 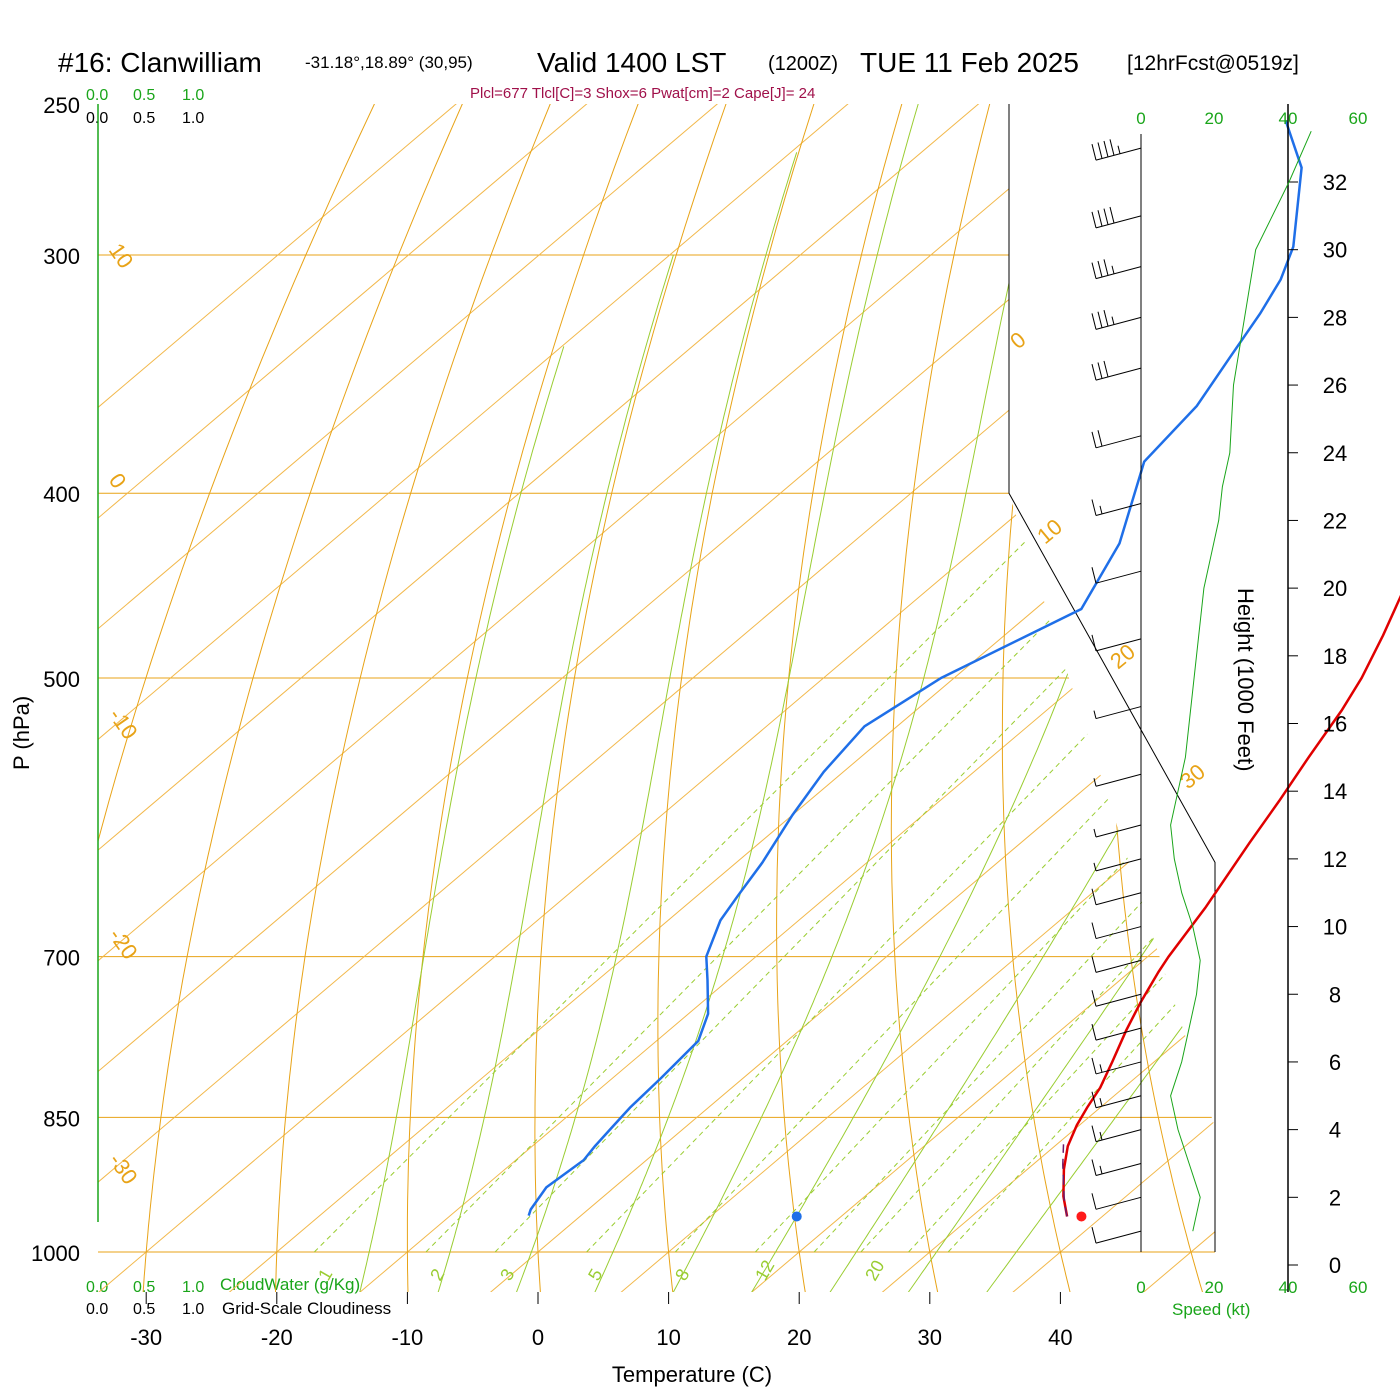 What do you see at coordinates (306, 1308) in the screenshot?
I see `cloudiness-label: Grid-Scale Cloudiness` at bounding box center [306, 1308].